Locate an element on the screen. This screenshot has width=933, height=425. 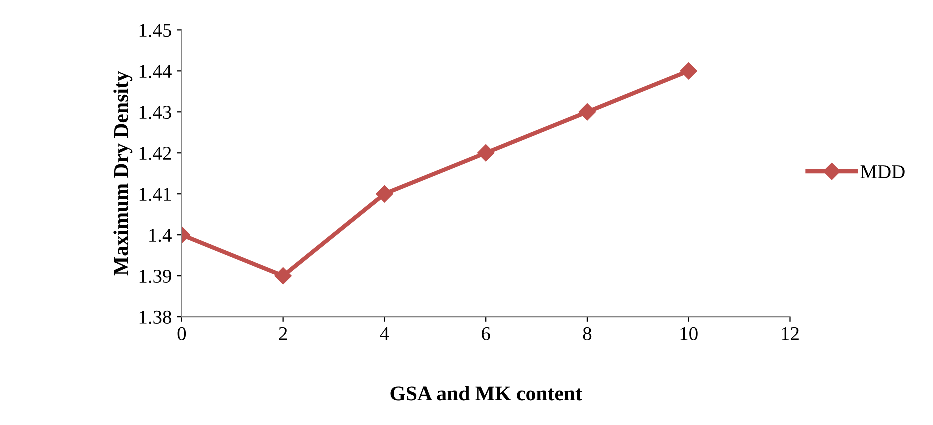
y-tick-label: 1.45 is located at coordinates (156, 31).